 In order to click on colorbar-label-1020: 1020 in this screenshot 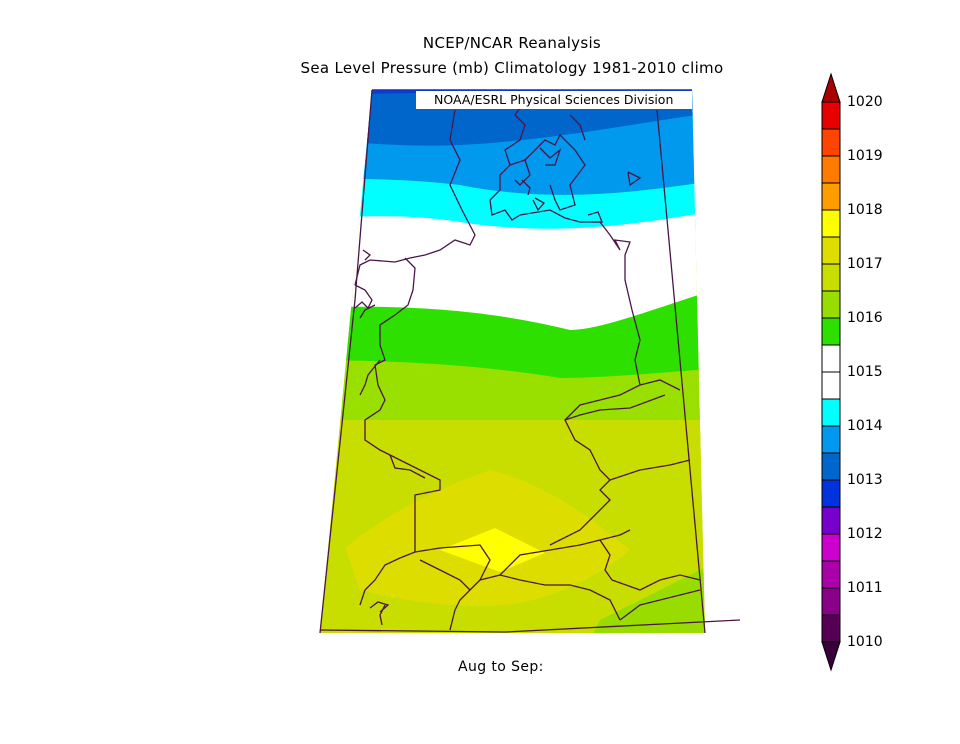, I will do `click(865, 102)`.